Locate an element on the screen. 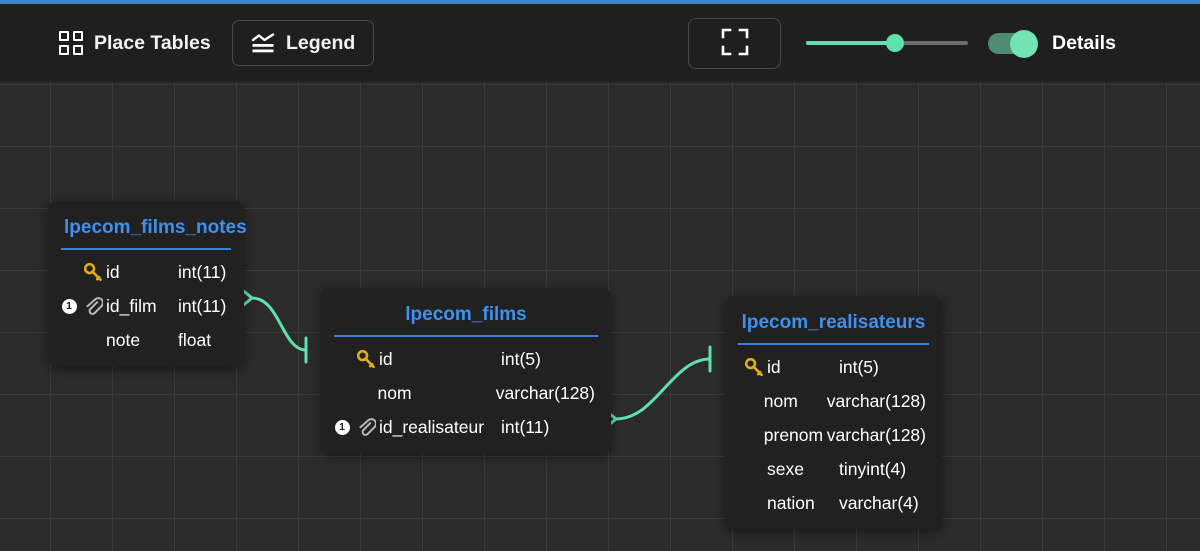 The image size is (1200, 551). legend-chart-icon is located at coordinates (263, 43).